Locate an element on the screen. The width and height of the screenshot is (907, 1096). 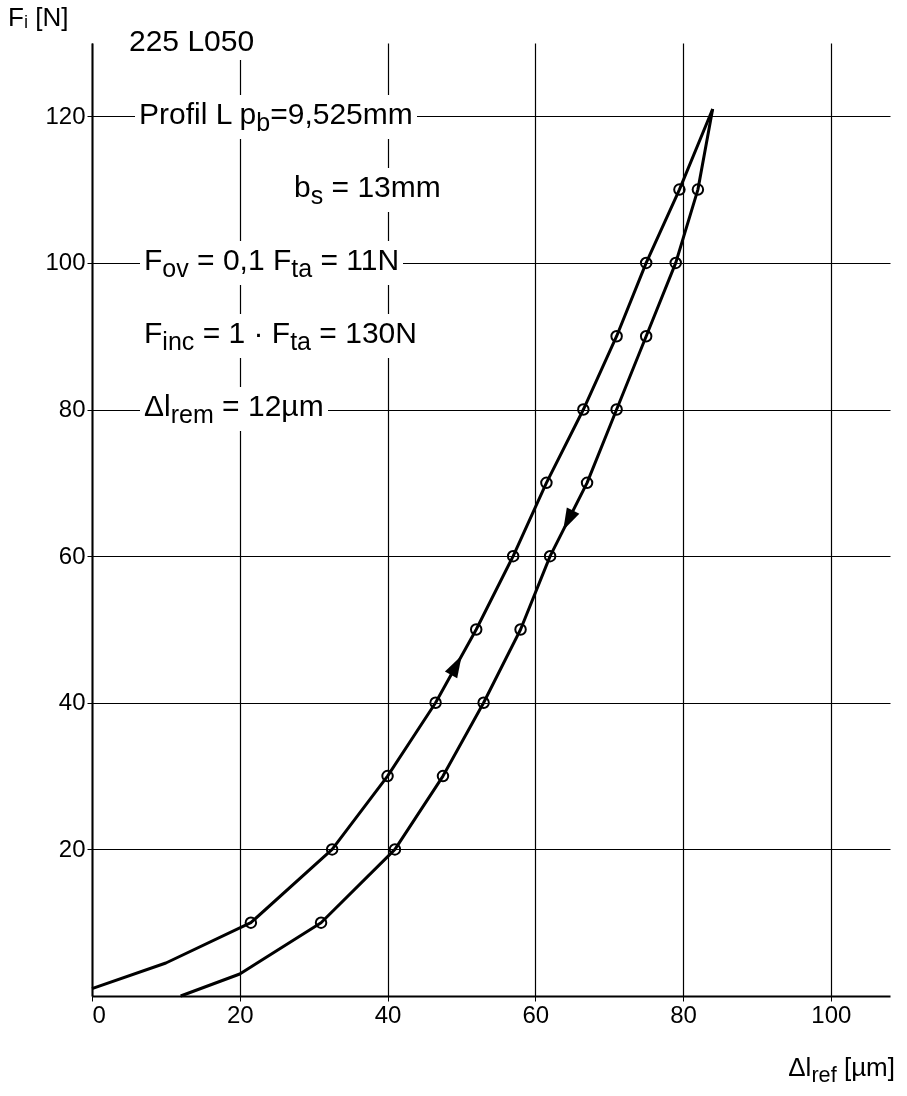
y-axis-title: Fᵢ [N] is located at coordinates (38, 17).